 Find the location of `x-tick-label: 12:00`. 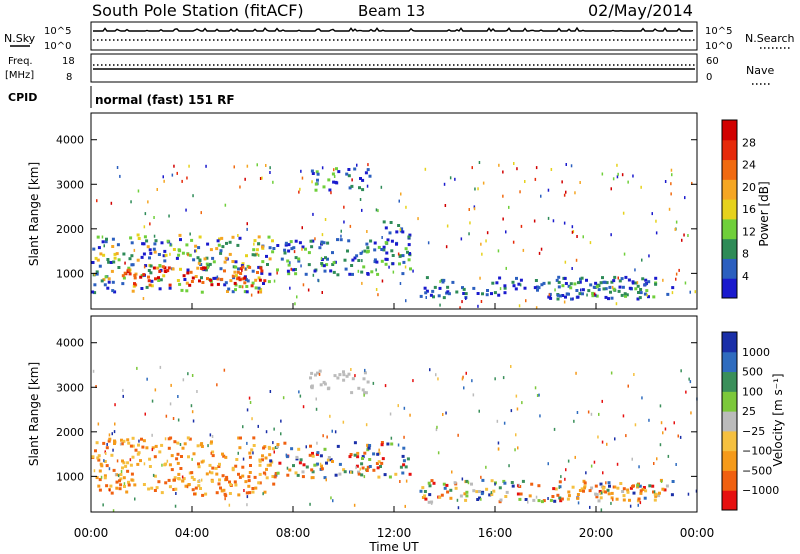

x-tick-label: 12:00 is located at coordinates (394, 533).